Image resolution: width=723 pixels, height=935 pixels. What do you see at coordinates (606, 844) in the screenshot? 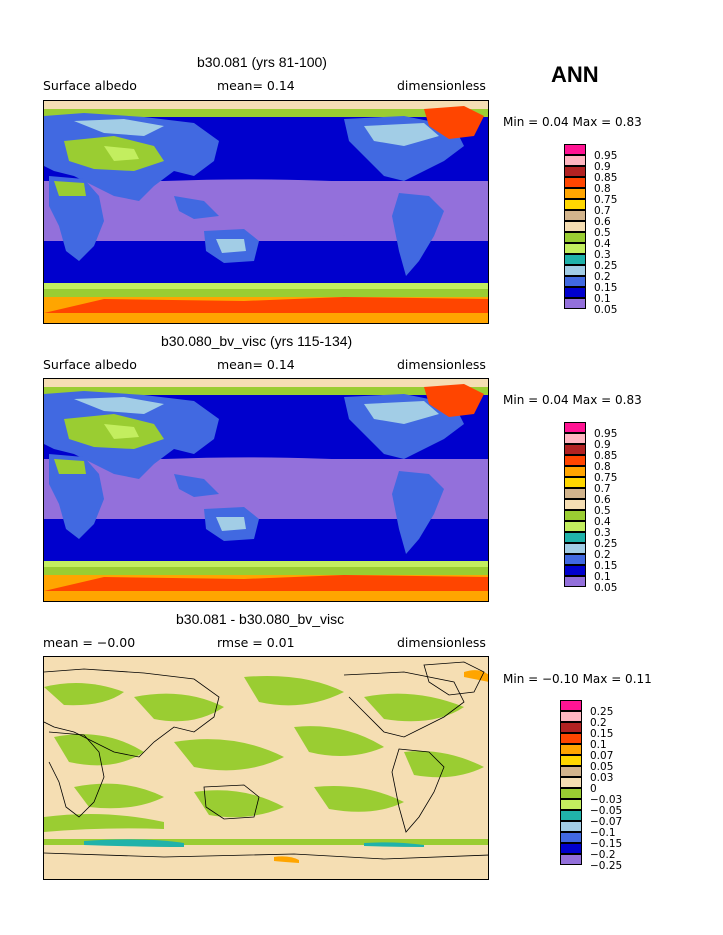
I see `colorbar-tick-label: −0.15` at bounding box center [606, 844].